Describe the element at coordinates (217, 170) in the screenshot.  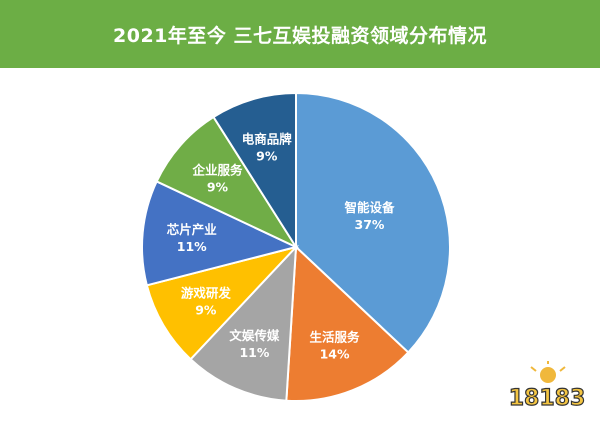
I see `slice-name-label: 企业服务` at that location.